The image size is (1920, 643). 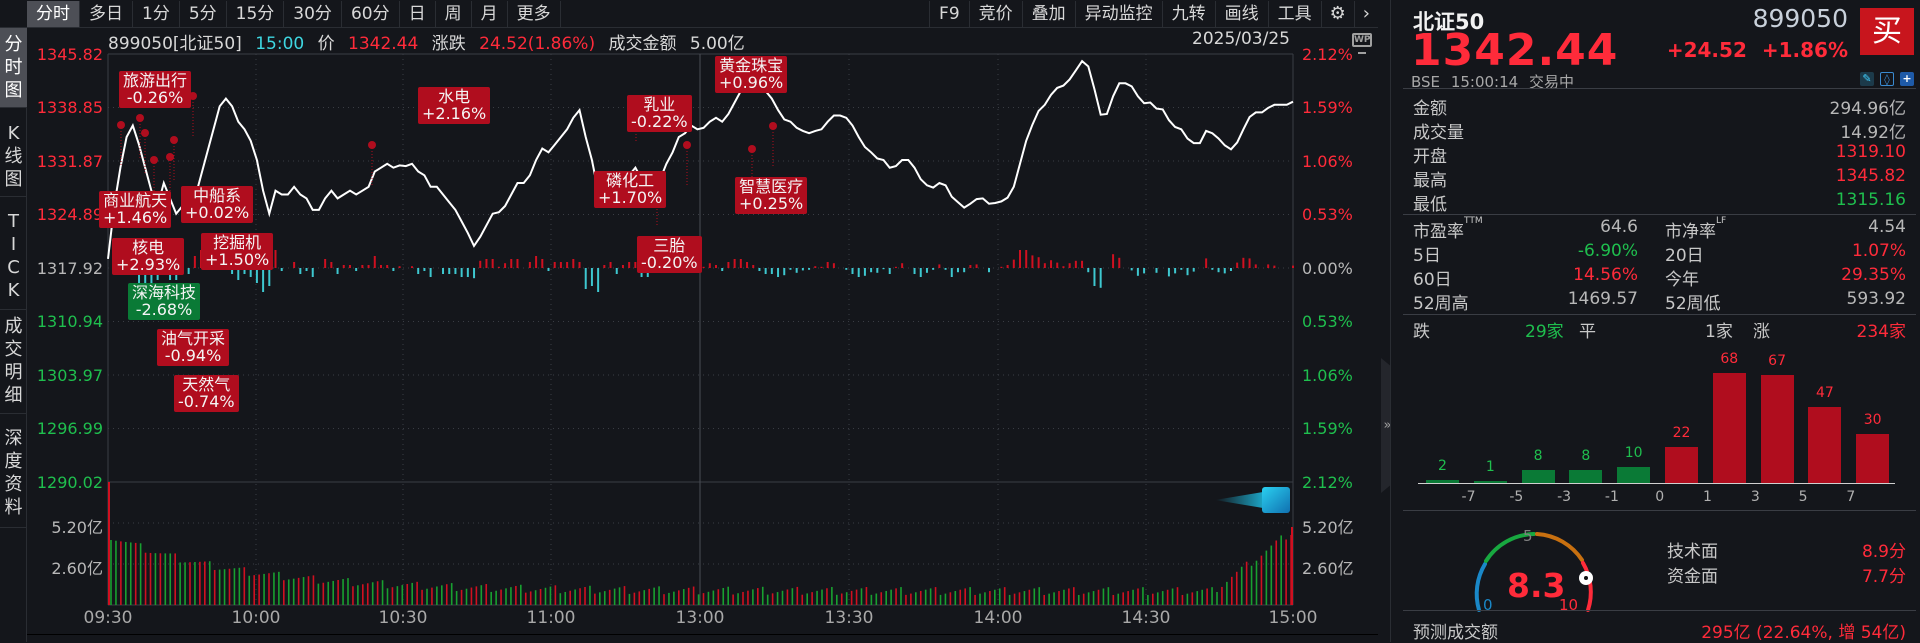 What do you see at coordinates (1488, 605) in the screenshot?
I see `gauge-min: 0` at bounding box center [1488, 605].